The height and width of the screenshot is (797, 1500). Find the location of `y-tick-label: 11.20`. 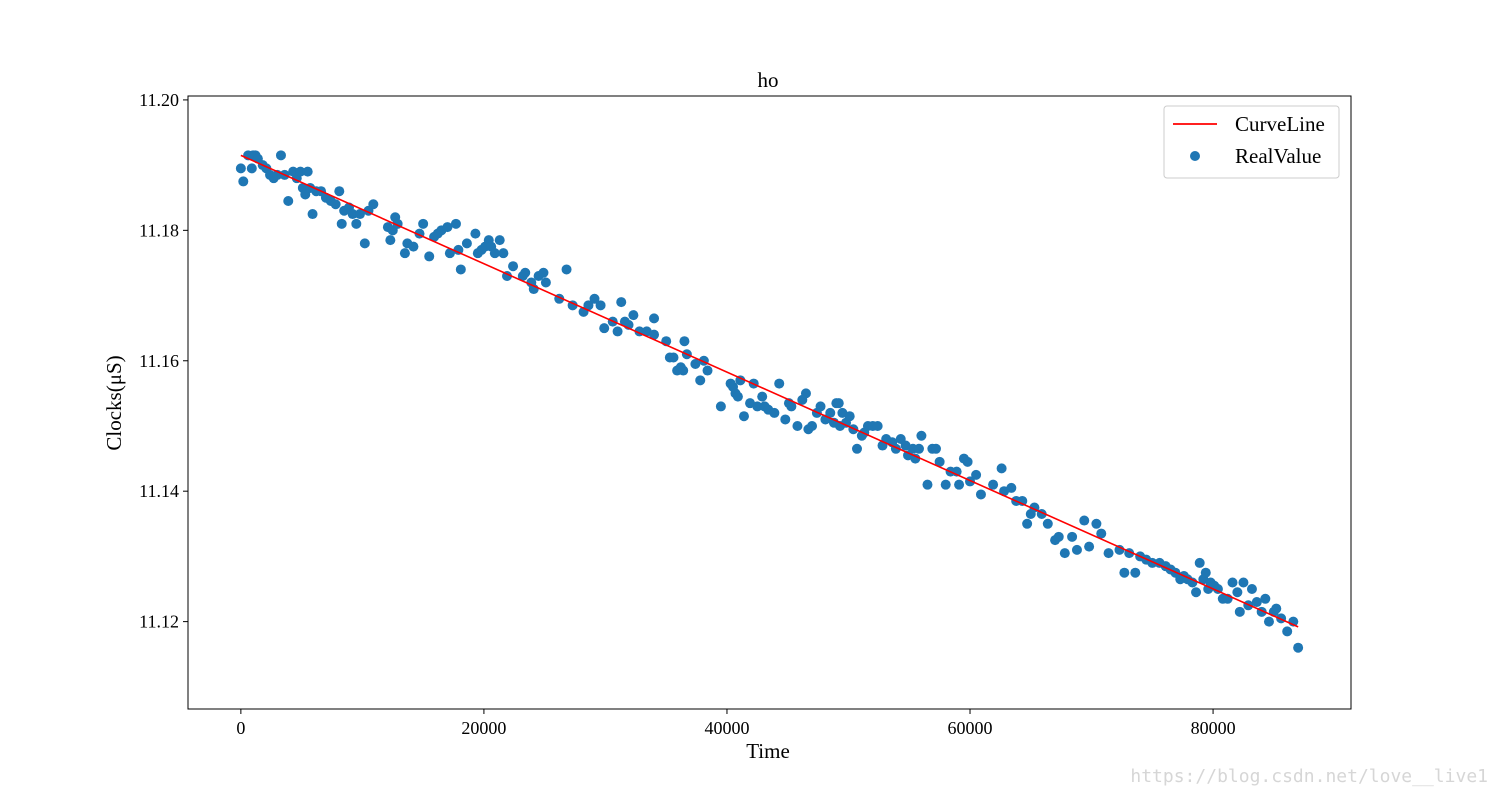

y-tick-label: 11.20 is located at coordinates (159, 100).